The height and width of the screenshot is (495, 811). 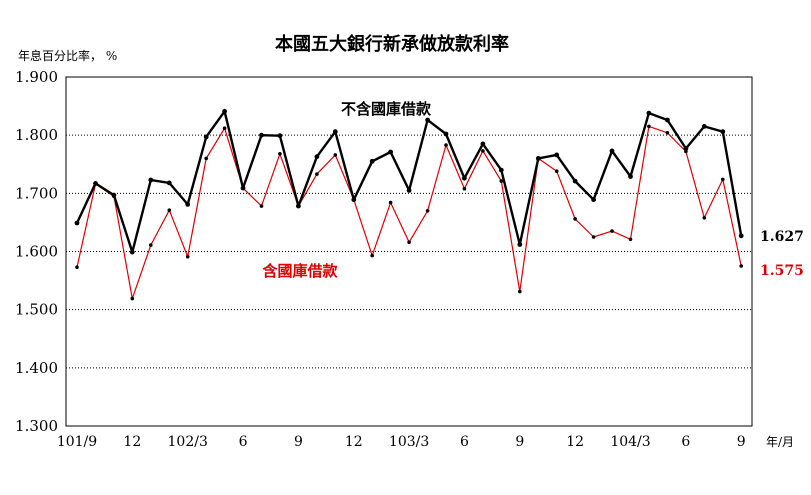 What do you see at coordinates (67, 55) in the screenshot?
I see `y-axis-label: 年息百分比率， %` at bounding box center [67, 55].